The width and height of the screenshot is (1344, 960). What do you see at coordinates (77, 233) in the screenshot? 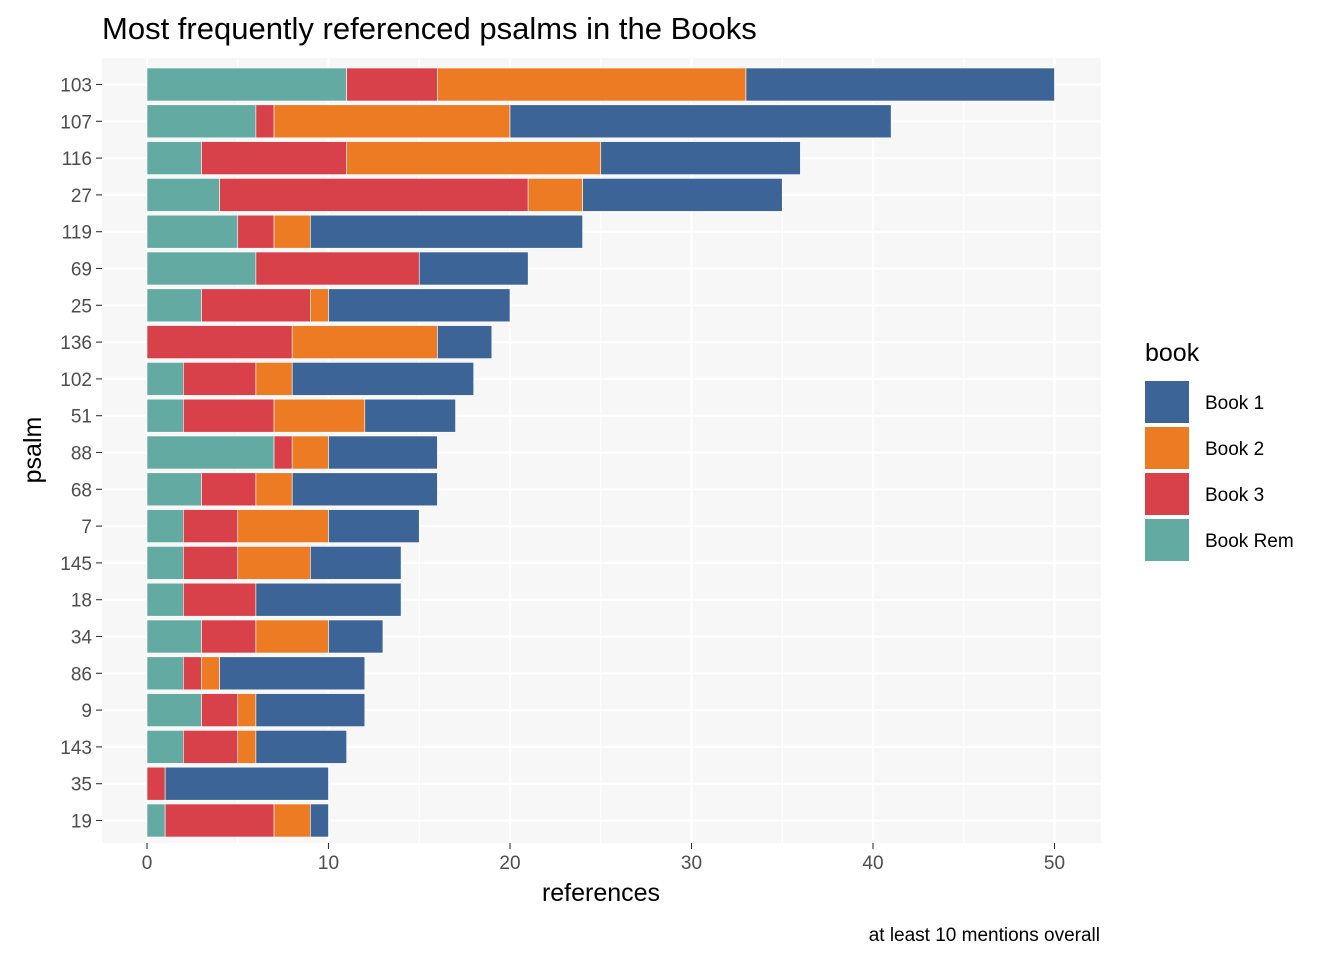
I see `y-tick-label: 119` at bounding box center [77, 233].